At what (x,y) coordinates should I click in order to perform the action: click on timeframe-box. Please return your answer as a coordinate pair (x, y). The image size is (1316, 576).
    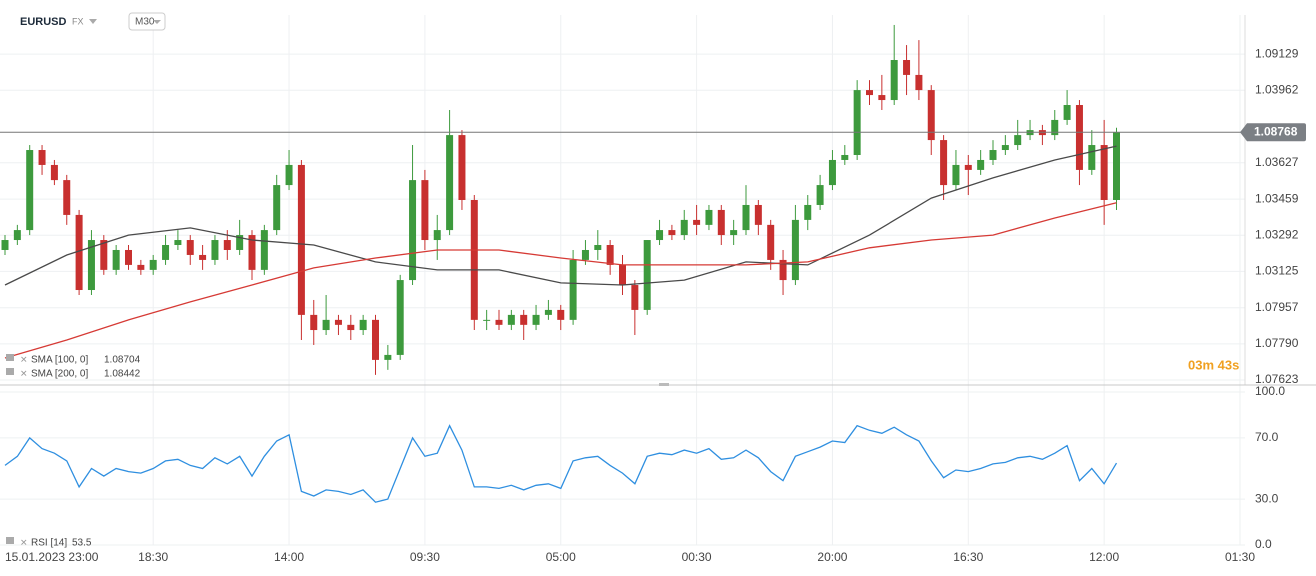
    Looking at the image, I should click on (147, 21).